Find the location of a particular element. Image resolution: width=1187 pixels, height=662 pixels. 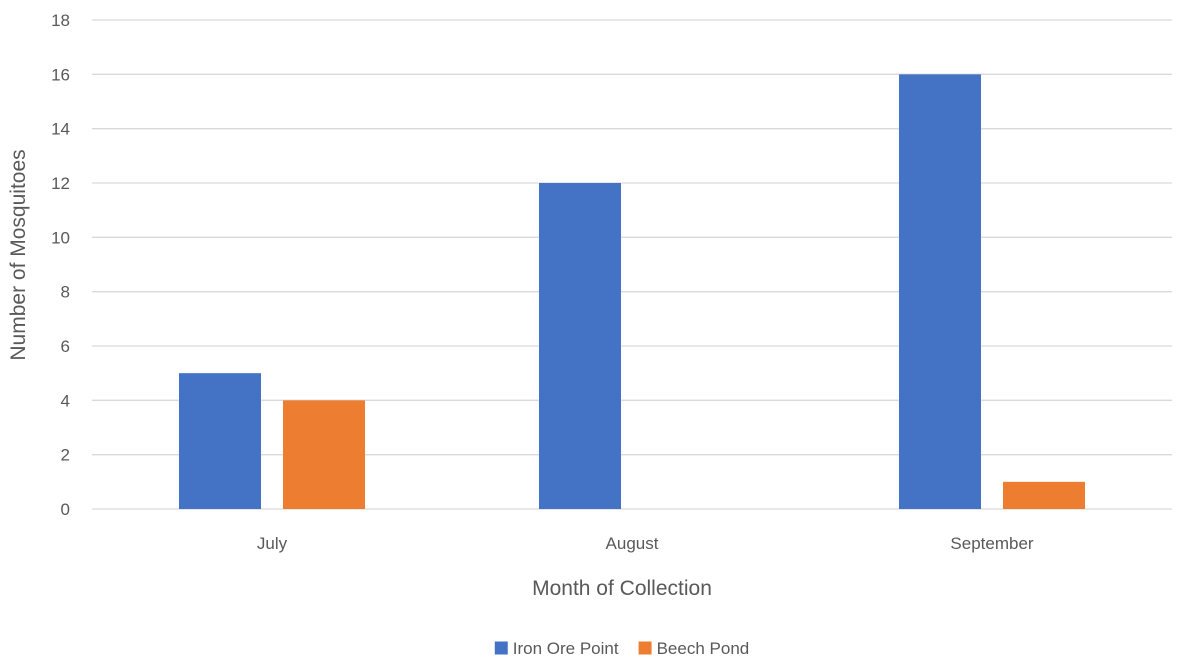

y-tick-label: 14 is located at coordinates (60, 129).